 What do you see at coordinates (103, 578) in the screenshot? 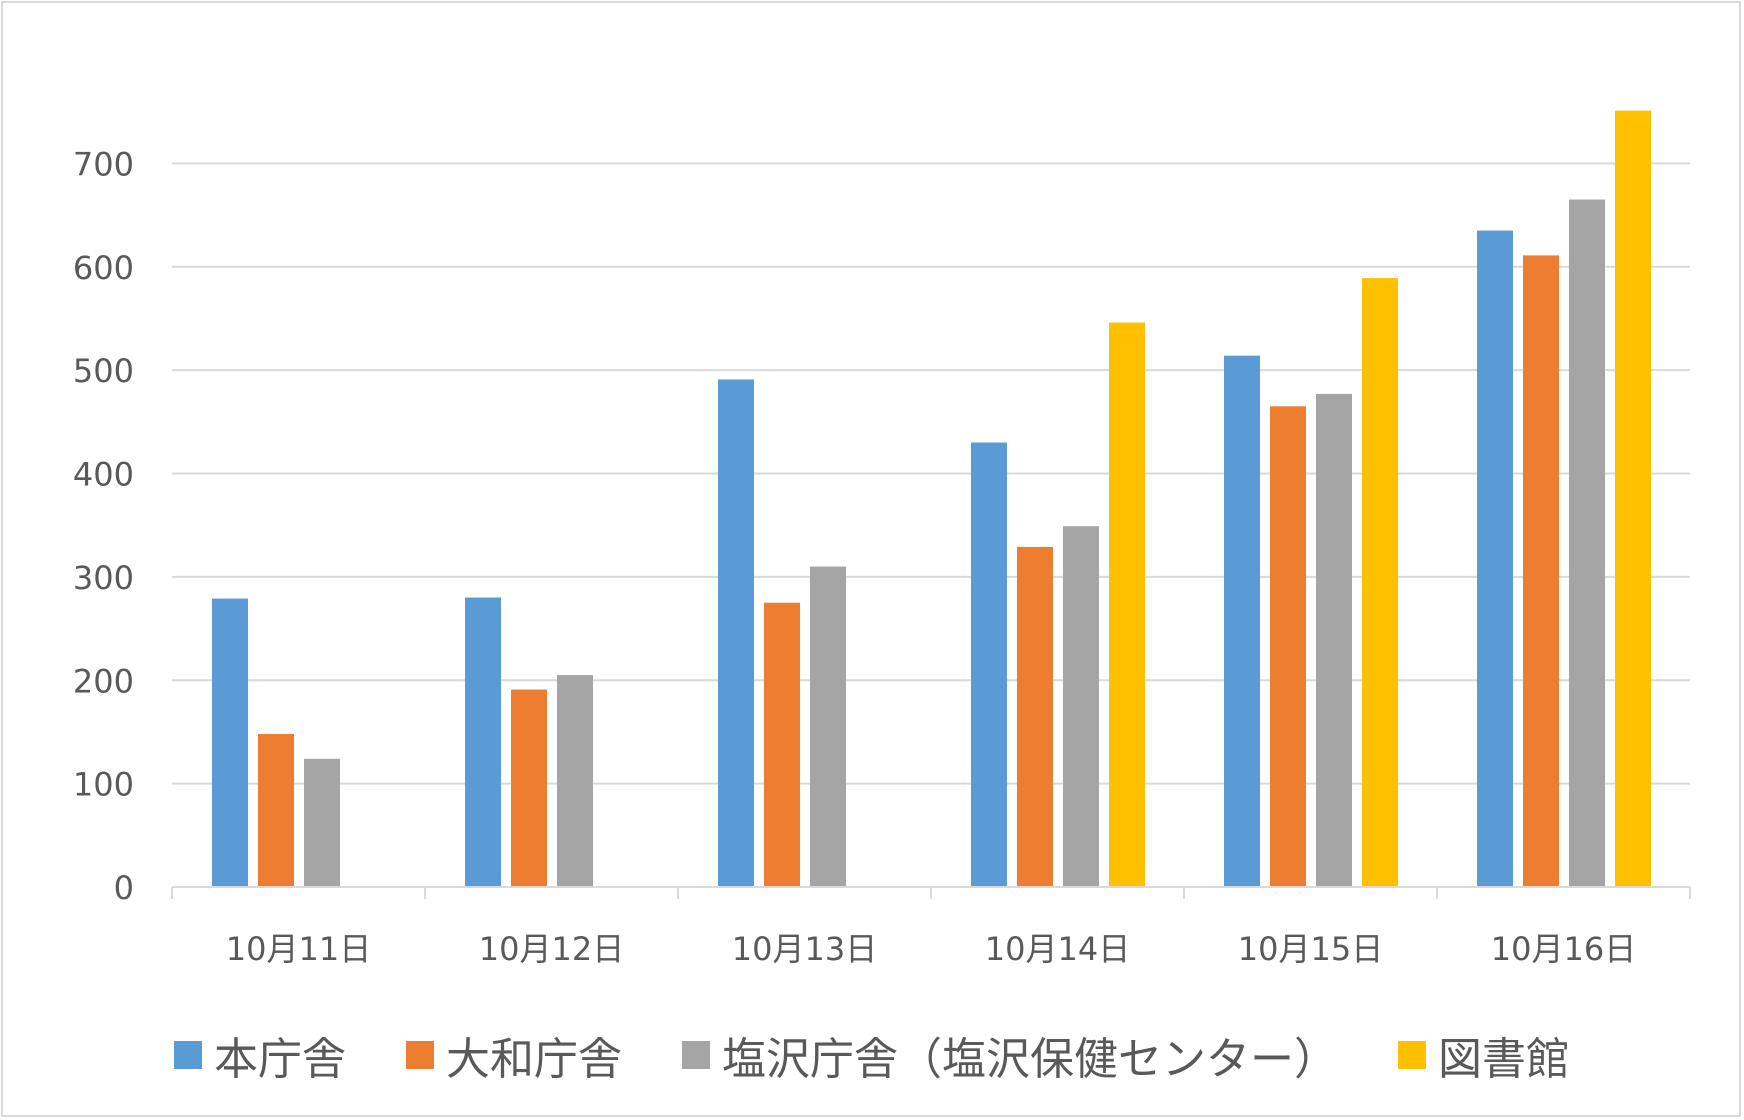
I see `y-tick-label: 300` at bounding box center [103, 578].